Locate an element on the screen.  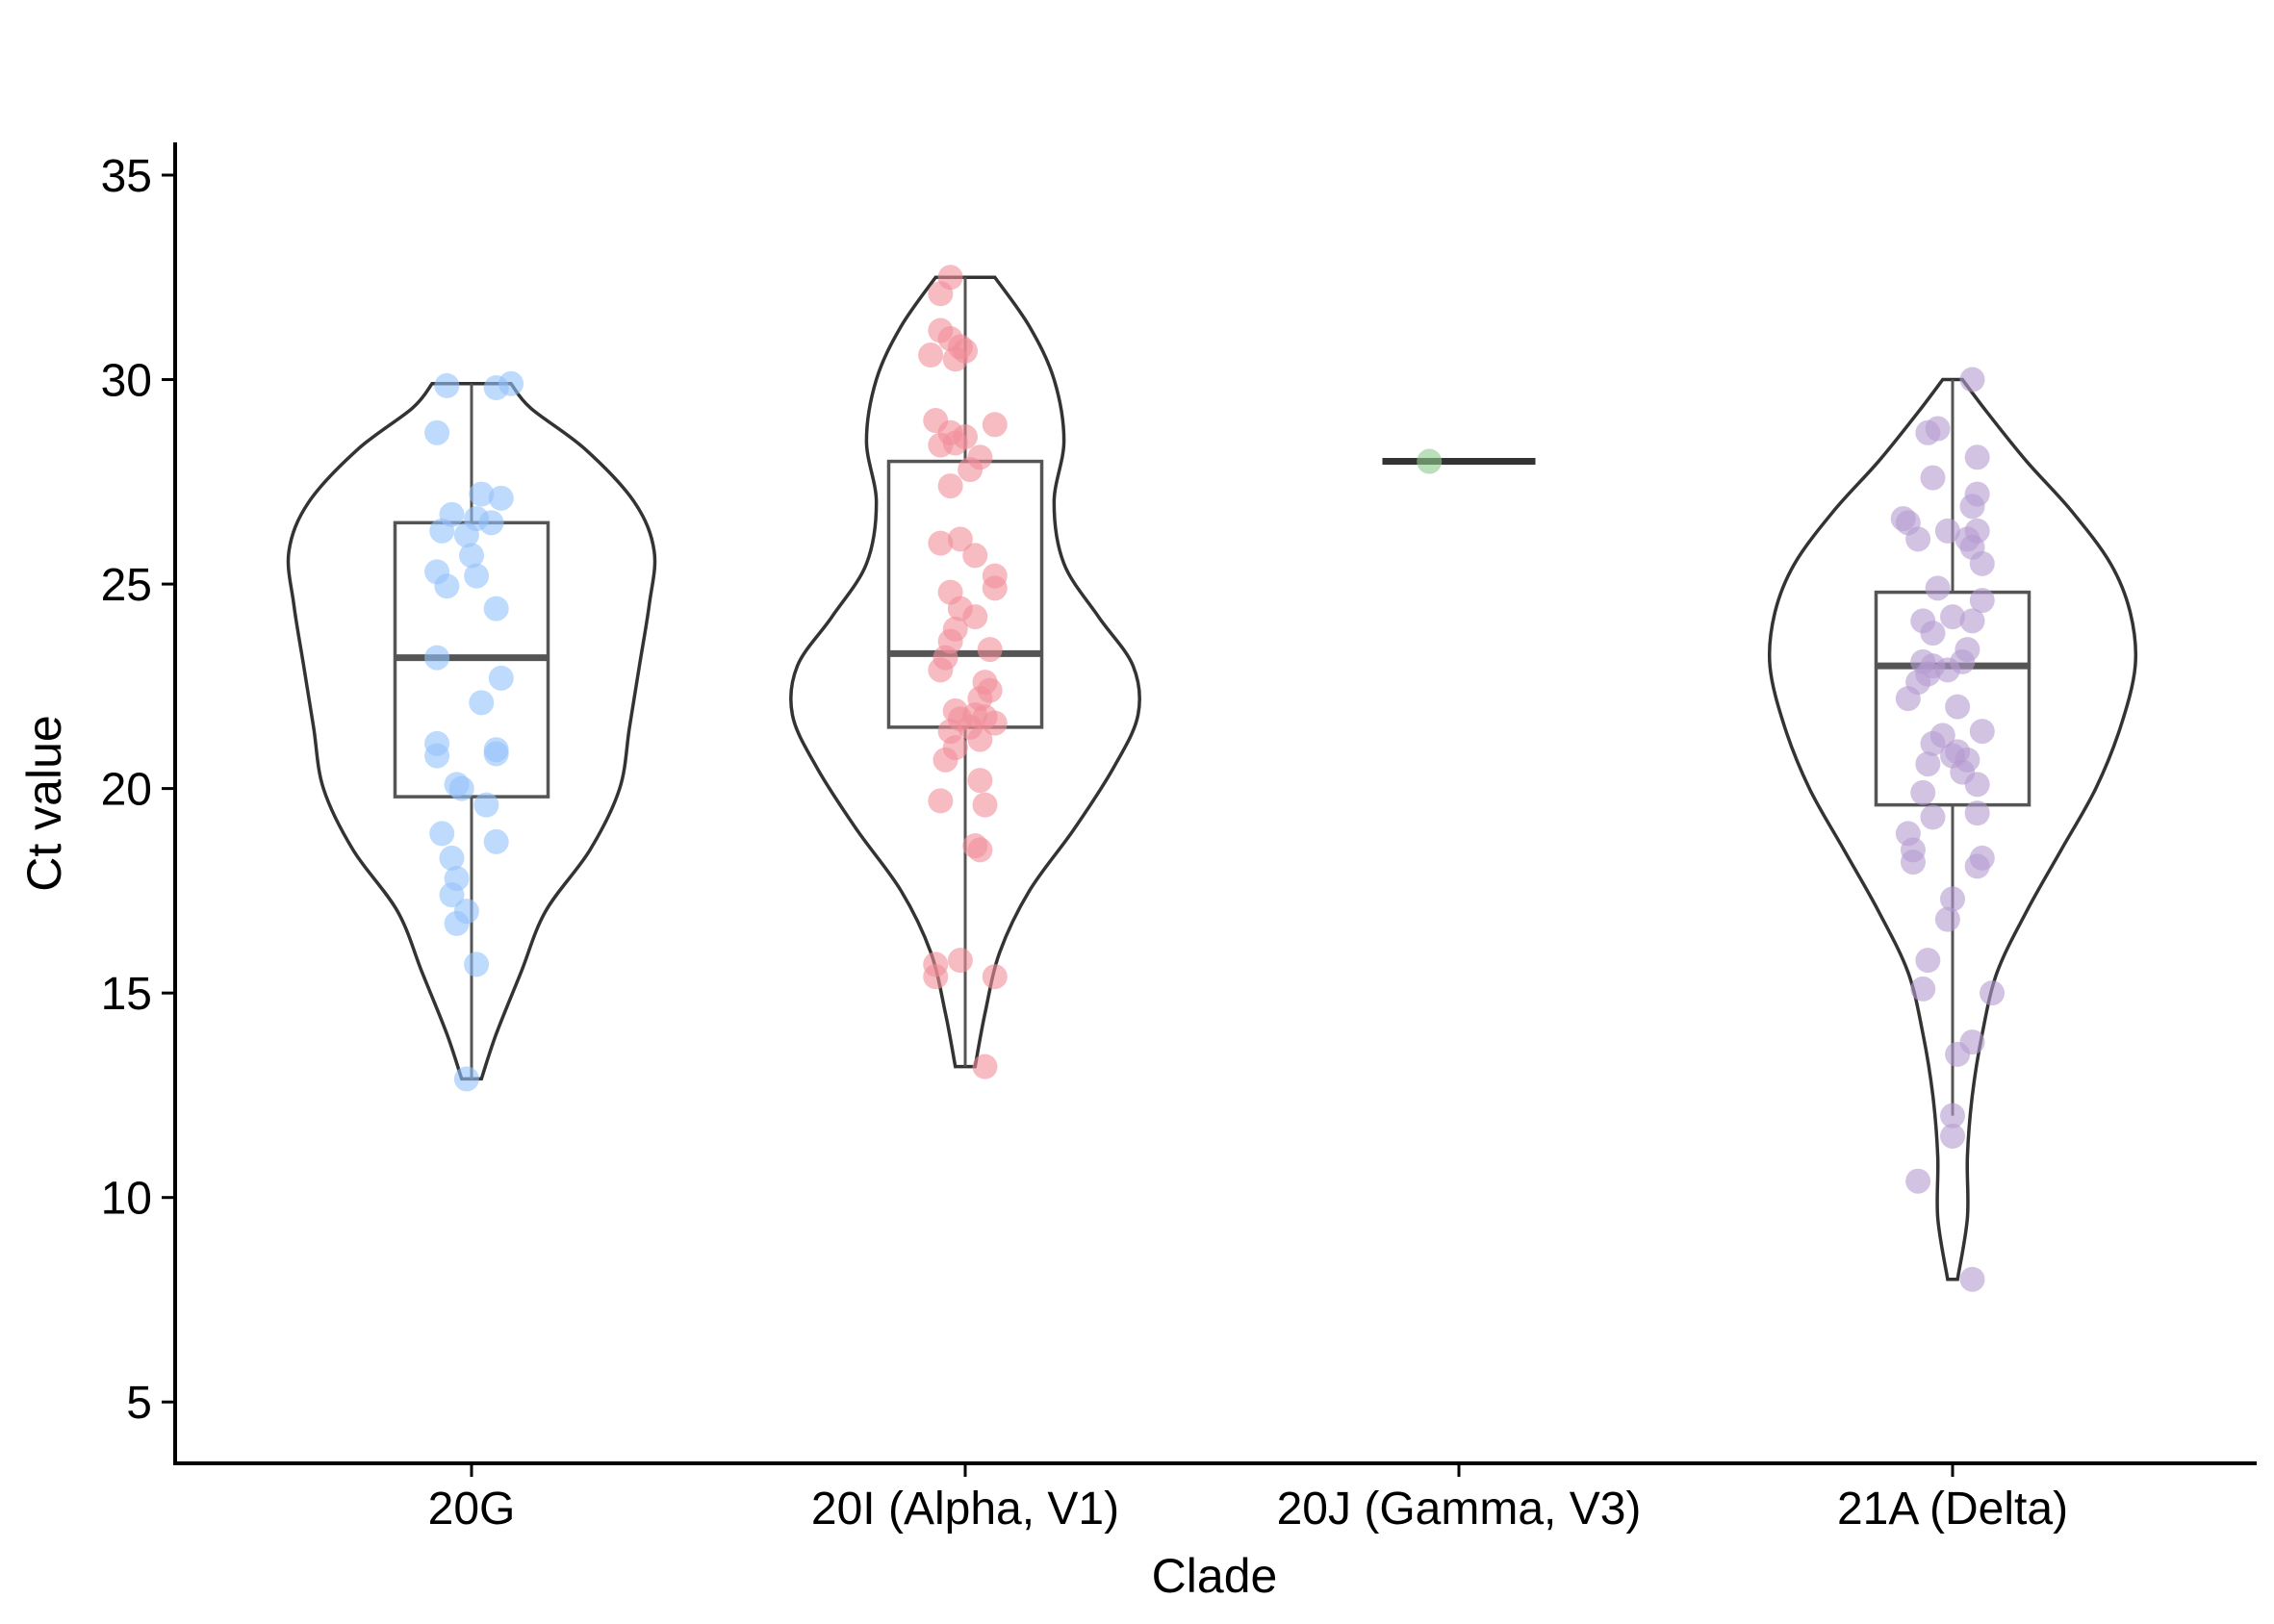
x-axis-title: Clade is located at coordinates (1215, 1576).